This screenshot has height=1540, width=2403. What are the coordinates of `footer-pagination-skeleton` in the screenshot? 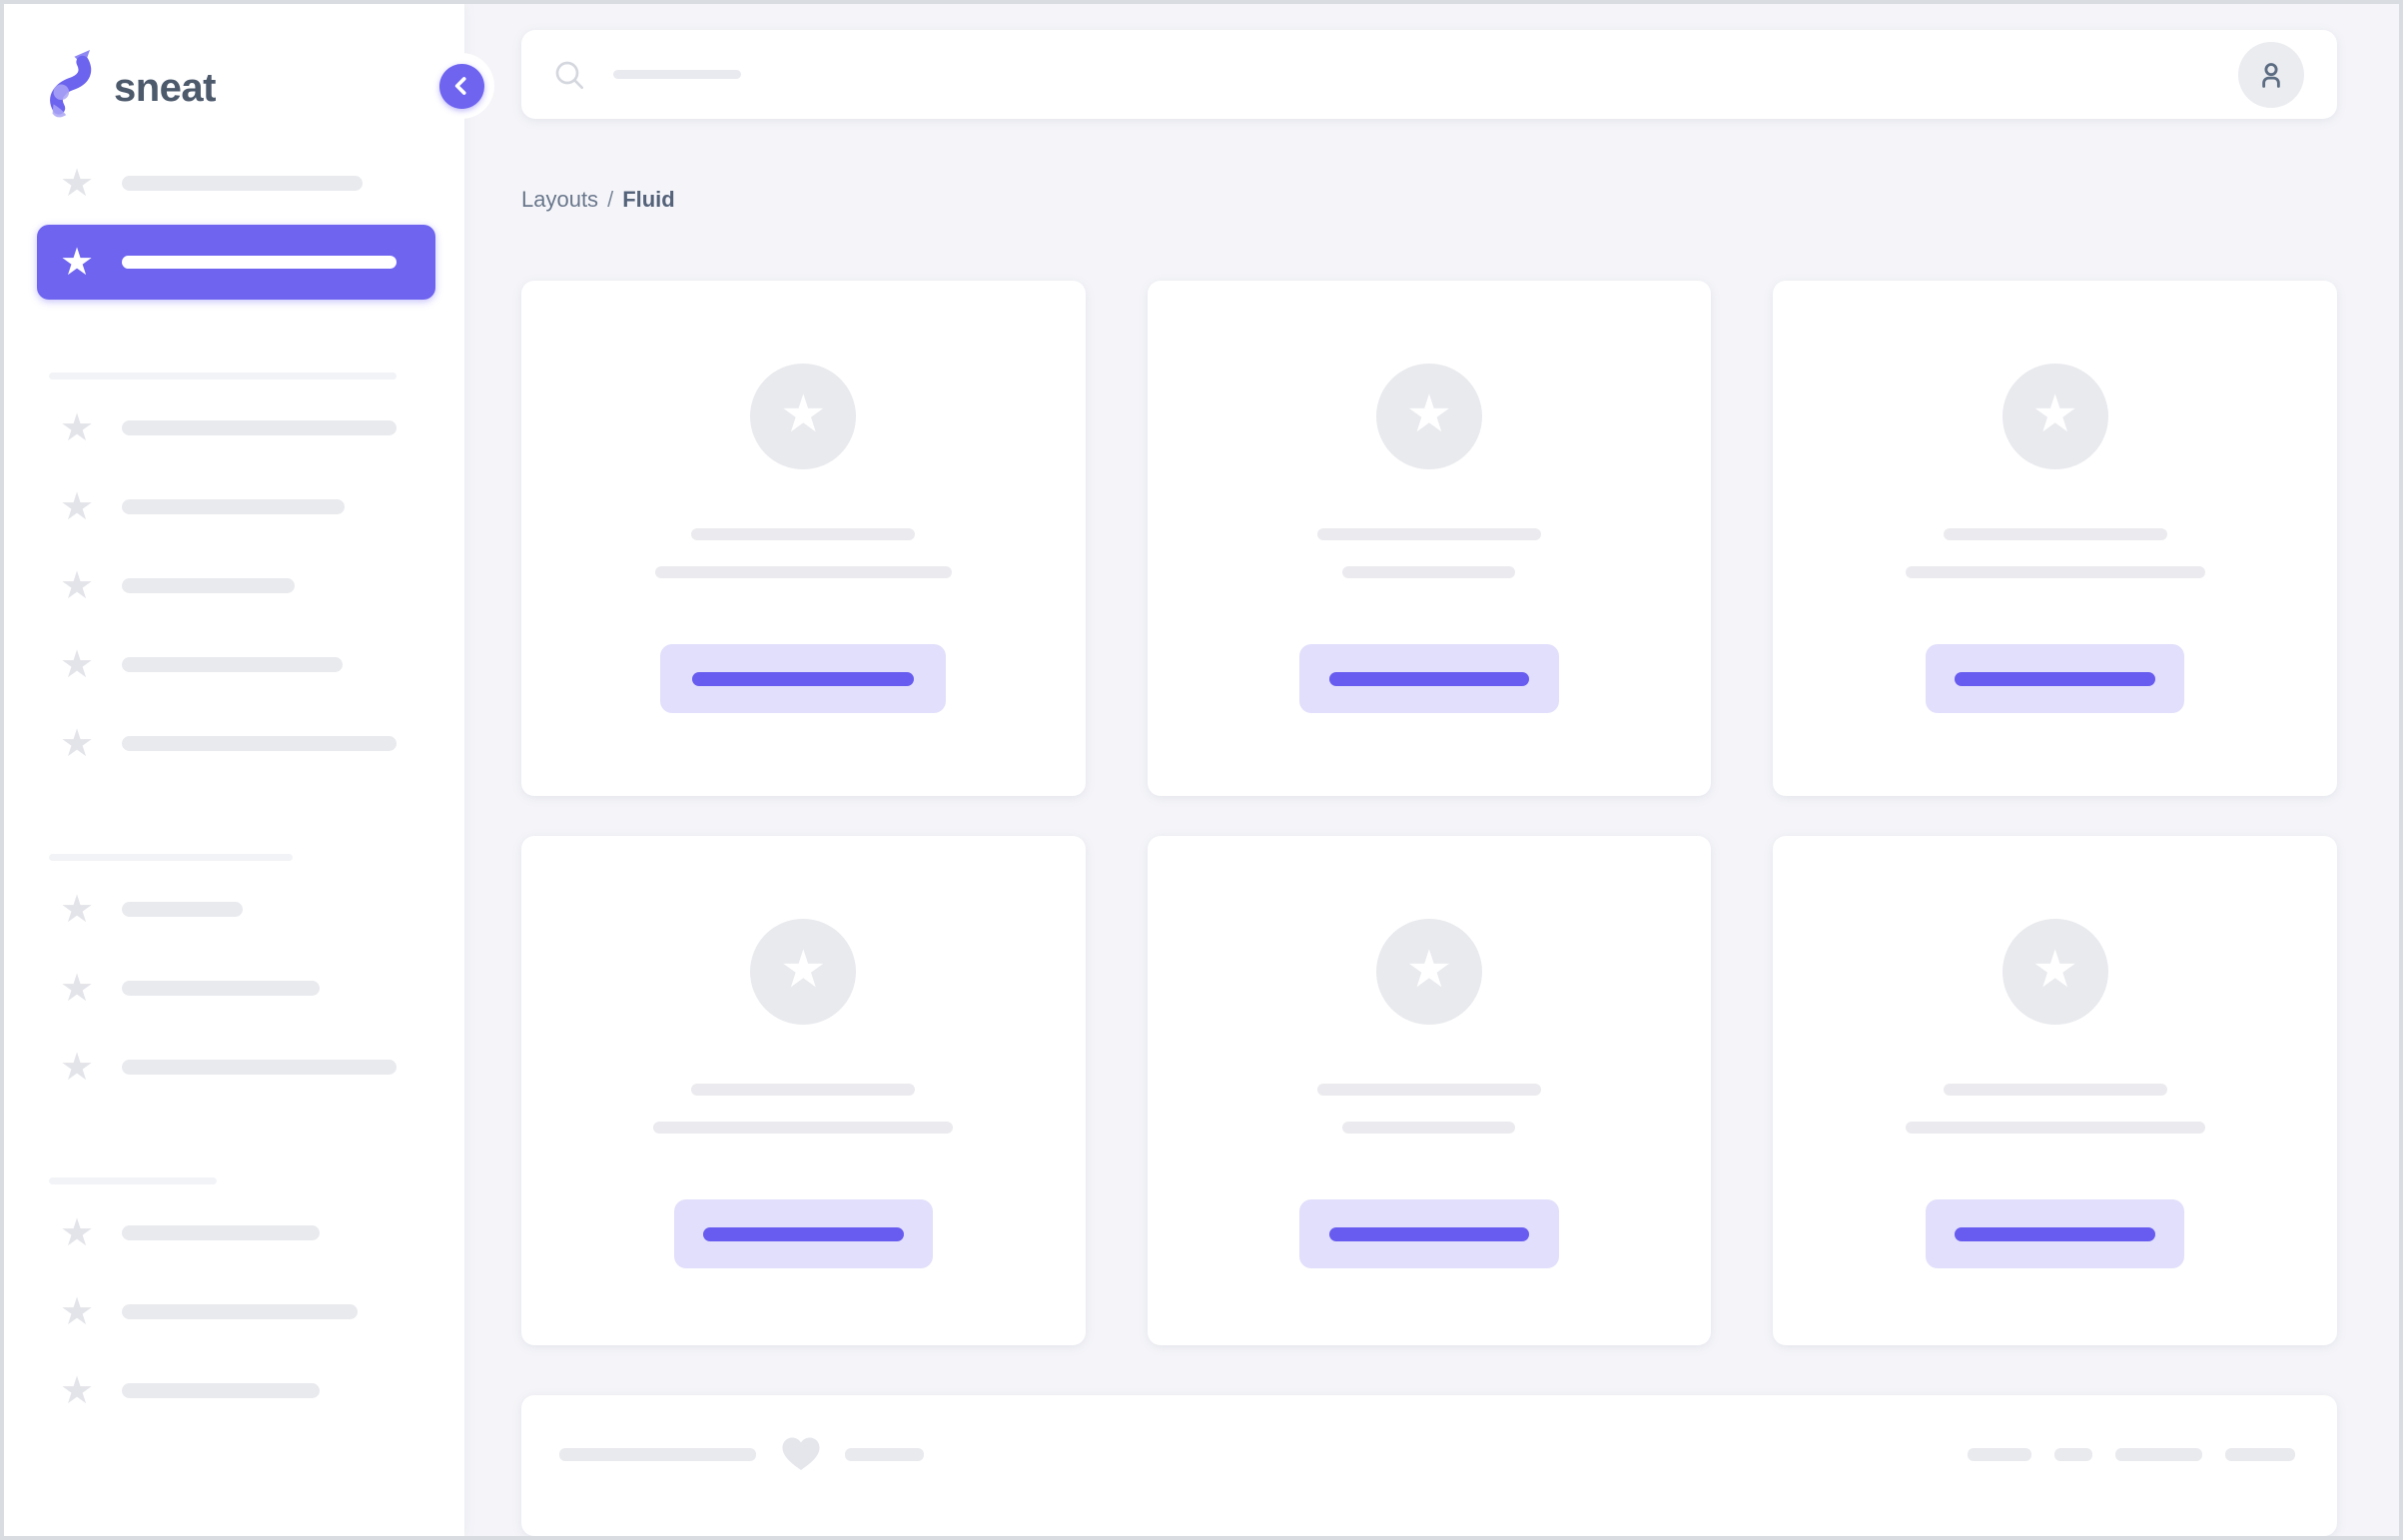 It's located at (2131, 1454).